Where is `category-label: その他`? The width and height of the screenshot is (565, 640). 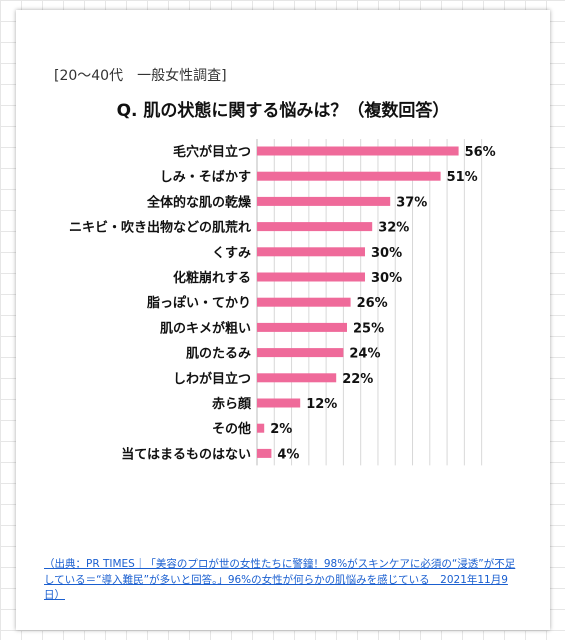
category-label: その他 is located at coordinates (231, 429).